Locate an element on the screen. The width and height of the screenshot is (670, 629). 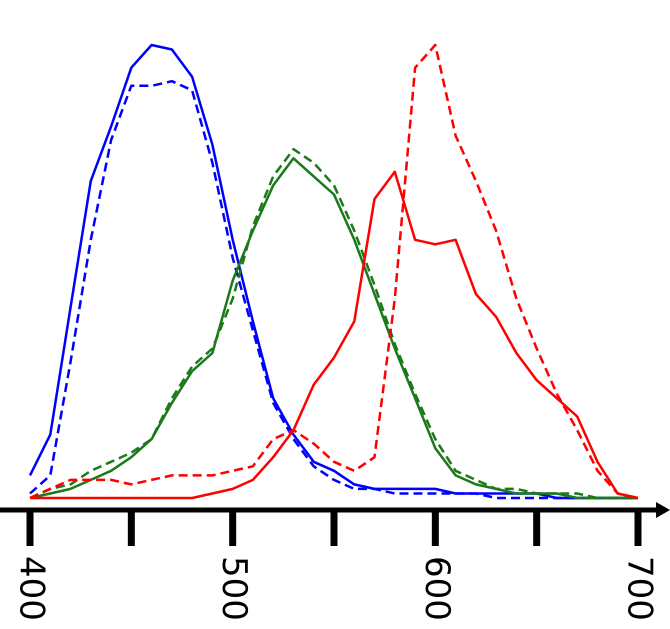
x-tick-label: 500 is located at coordinates (234, 588).